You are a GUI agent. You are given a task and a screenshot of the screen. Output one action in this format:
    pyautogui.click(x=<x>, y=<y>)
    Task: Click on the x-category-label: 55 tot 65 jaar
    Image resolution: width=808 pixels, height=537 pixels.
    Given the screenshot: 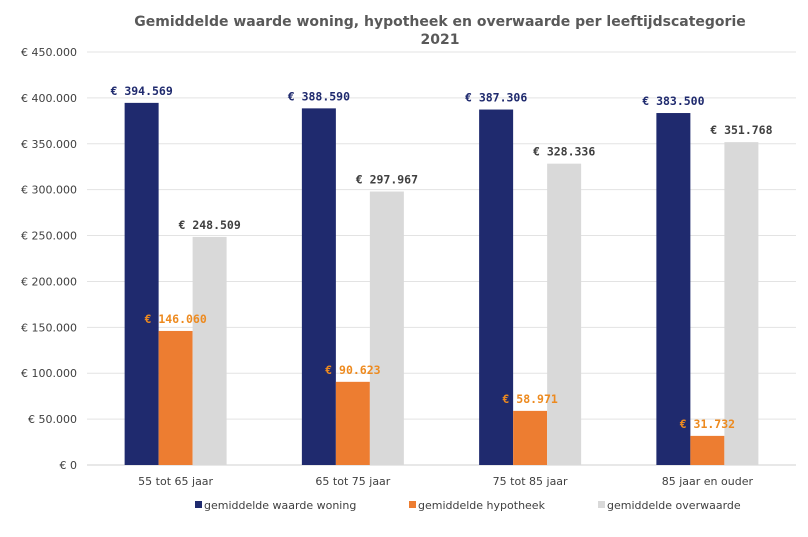 What is the action you would take?
    pyautogui.click(x=175, y=481)
    